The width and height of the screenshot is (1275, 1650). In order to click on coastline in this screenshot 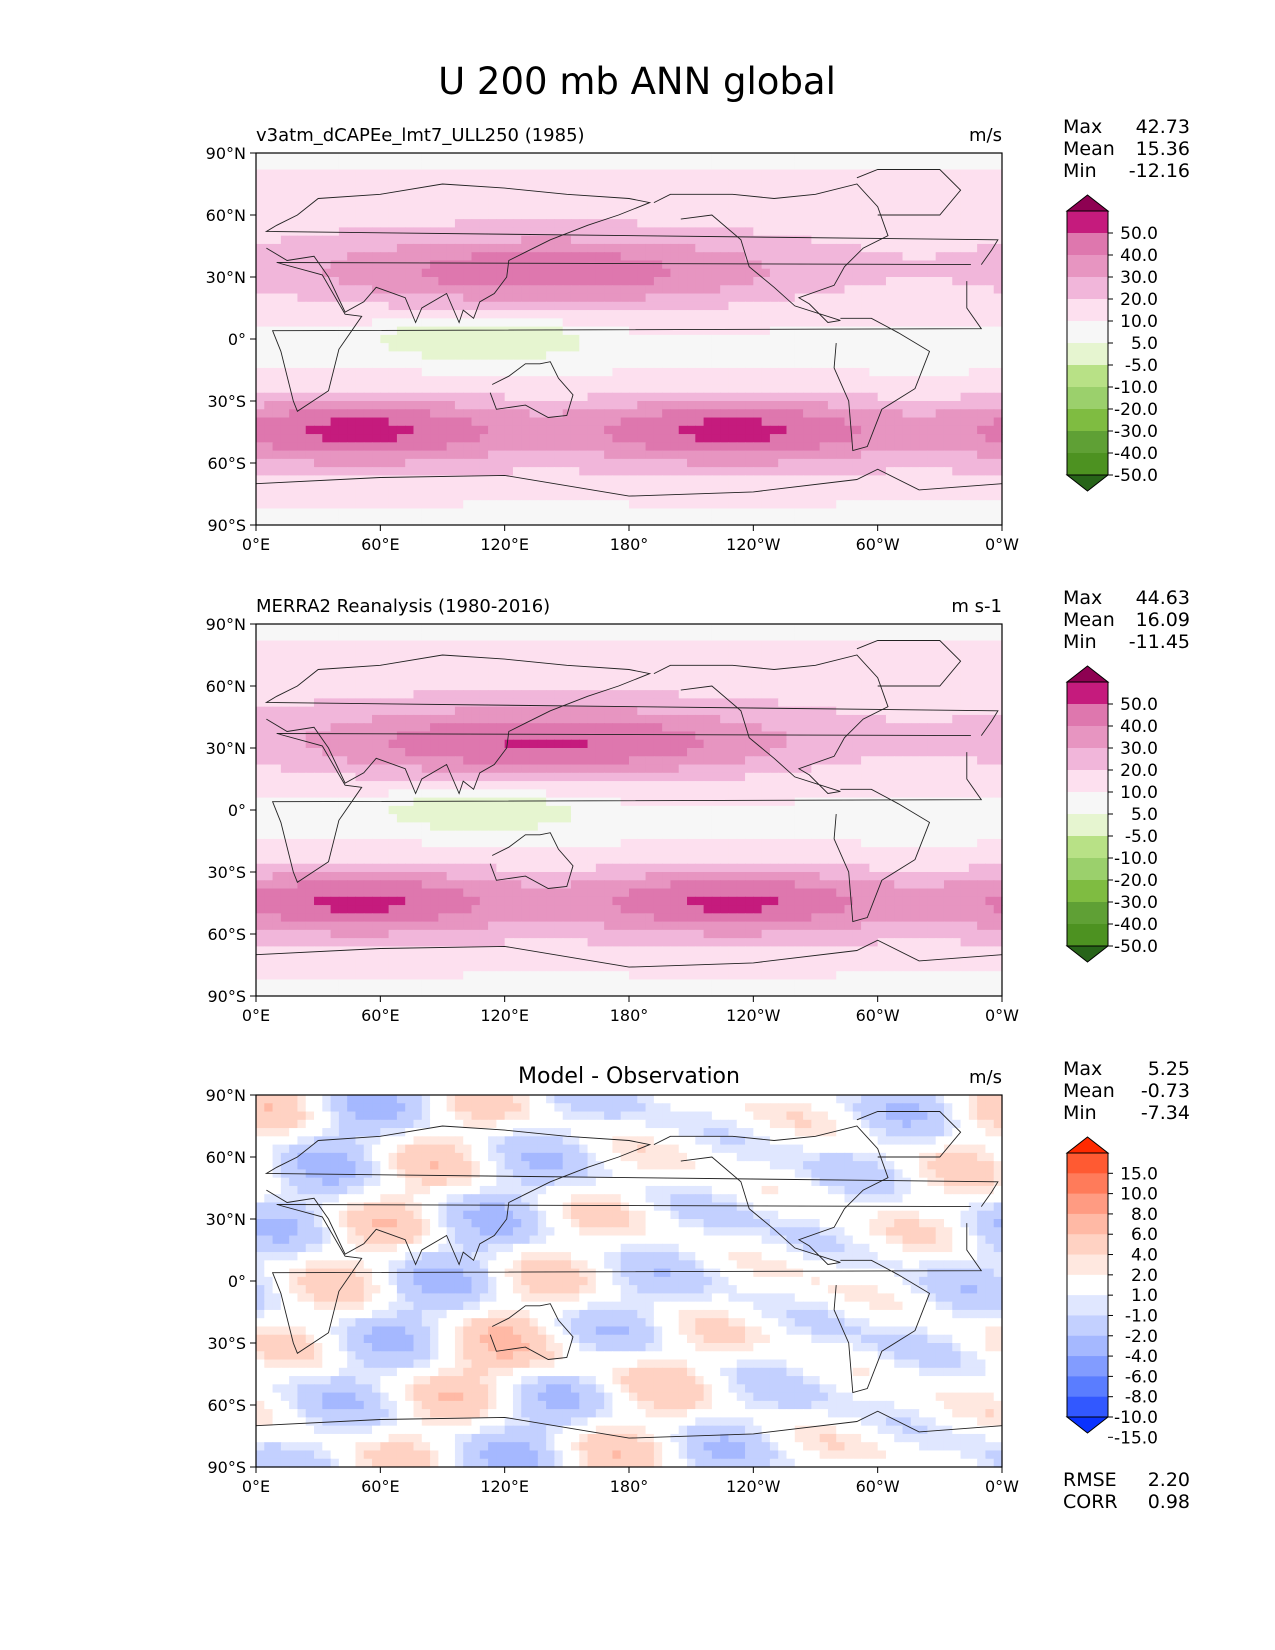, I will do `click(631, 253)`.